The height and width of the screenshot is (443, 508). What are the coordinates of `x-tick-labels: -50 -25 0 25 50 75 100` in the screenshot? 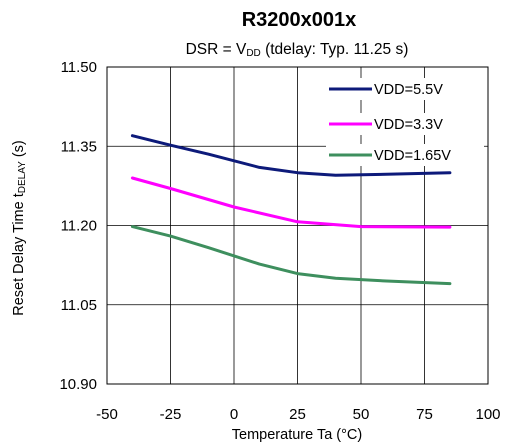 It's located at (298, 414).